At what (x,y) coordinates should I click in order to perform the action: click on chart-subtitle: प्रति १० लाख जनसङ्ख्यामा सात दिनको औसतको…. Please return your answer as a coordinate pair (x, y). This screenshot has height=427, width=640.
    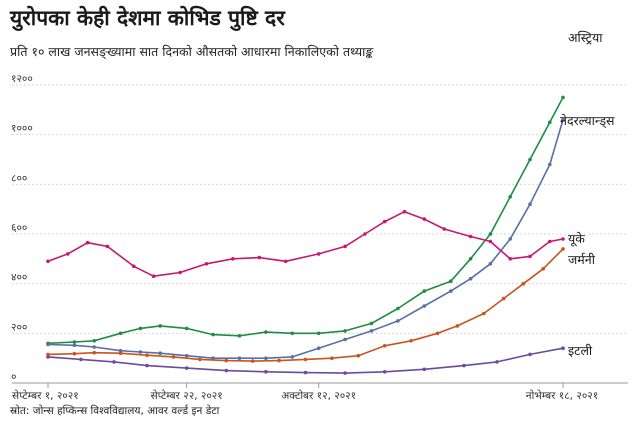
    Looking at the image, I should click on (192, 51).